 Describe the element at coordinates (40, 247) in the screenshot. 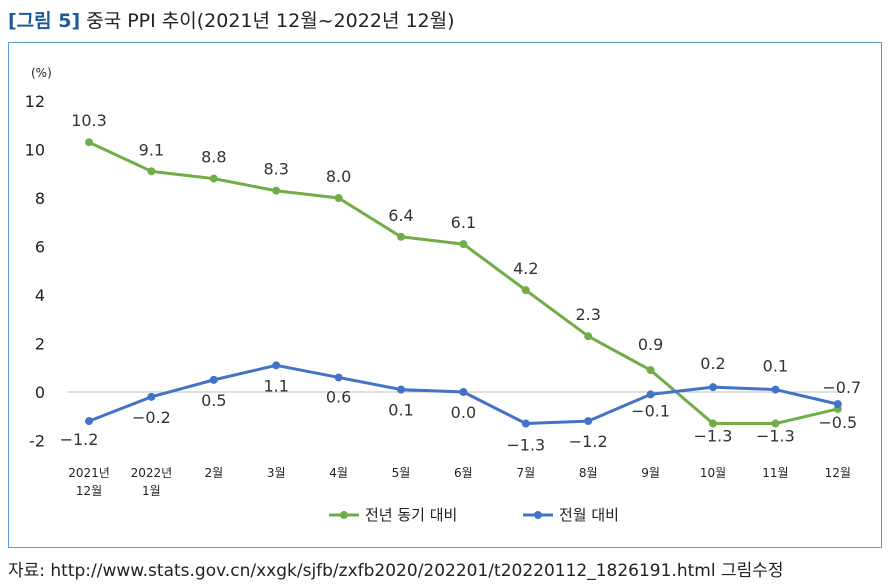

I see `y-tick-label: 6` at that location.